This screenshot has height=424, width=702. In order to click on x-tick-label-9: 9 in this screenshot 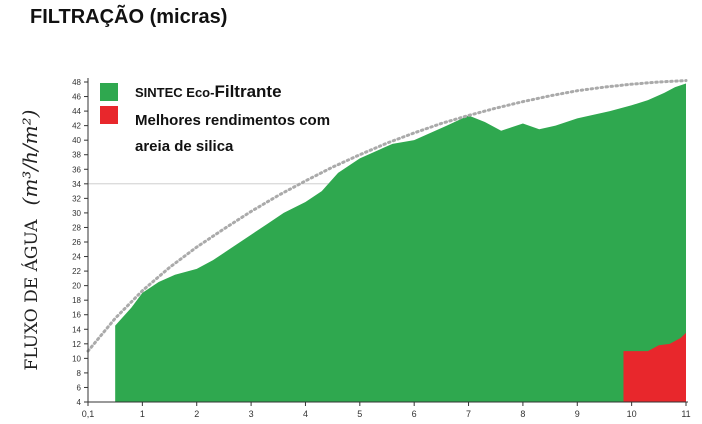, I will do `click(577, 414)`.